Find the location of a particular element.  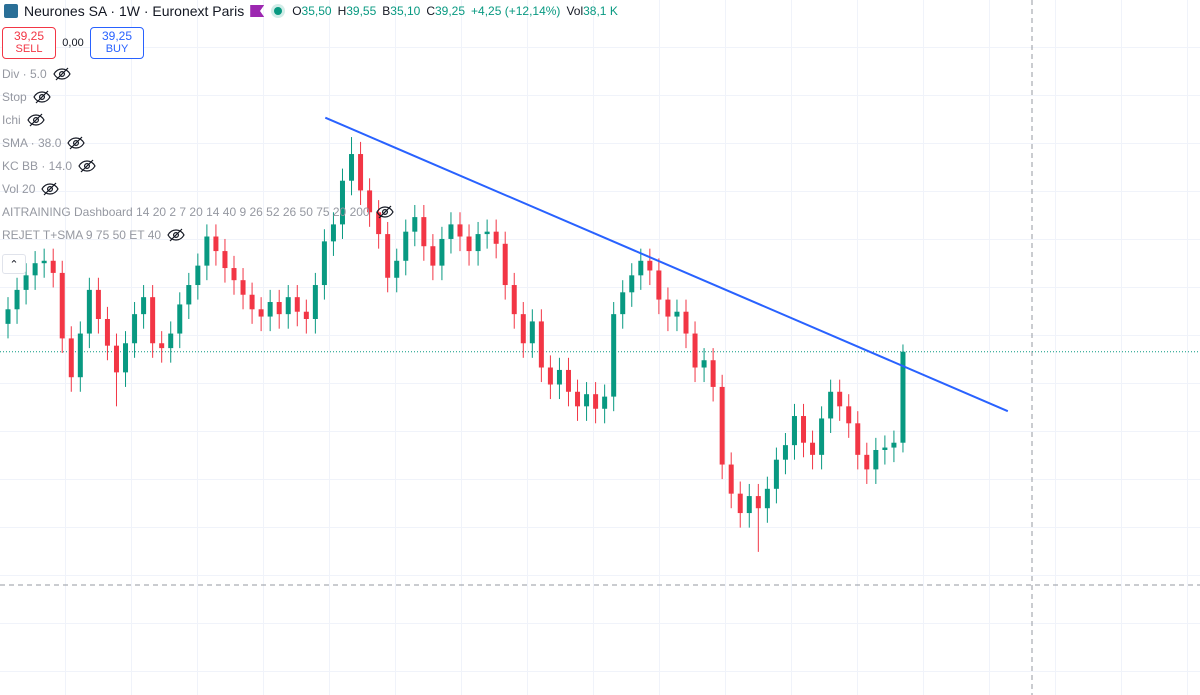

trade-buttons: 39,25 SELL 0,00 39,25 BUY is located at coordinates (73, 43).